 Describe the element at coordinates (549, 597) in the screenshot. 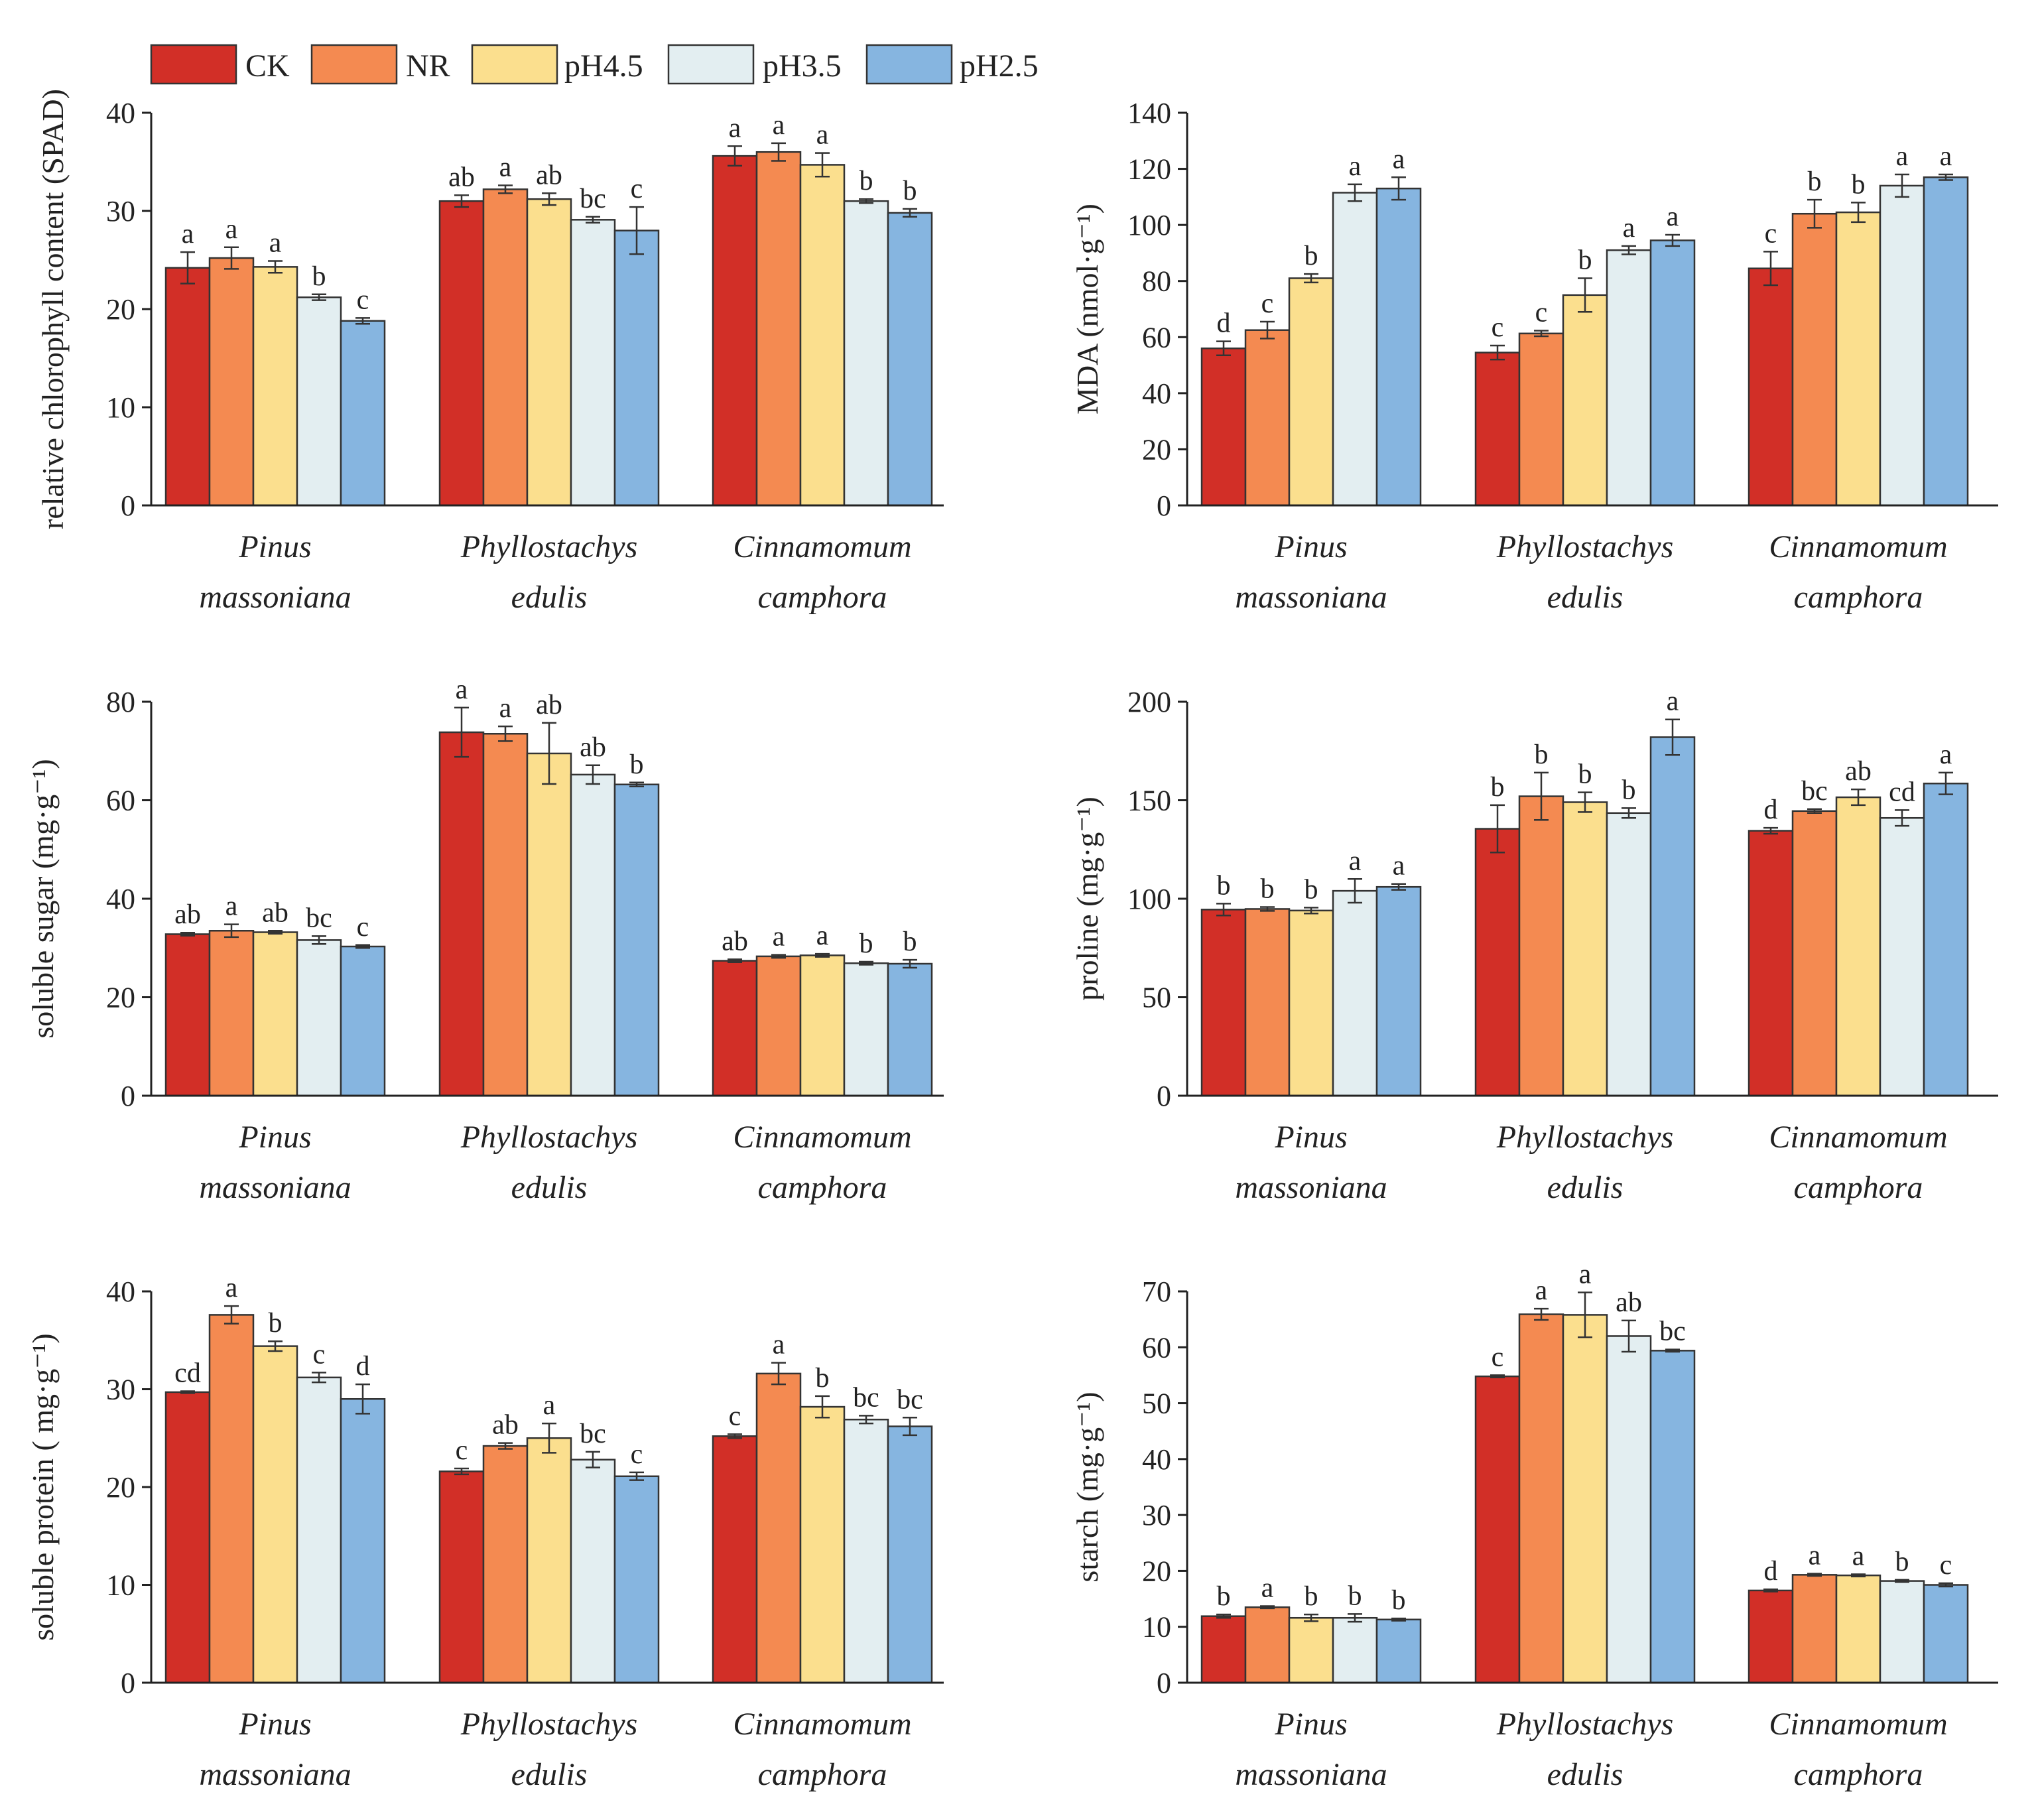

I see `x-category-label: edulis` at that location.